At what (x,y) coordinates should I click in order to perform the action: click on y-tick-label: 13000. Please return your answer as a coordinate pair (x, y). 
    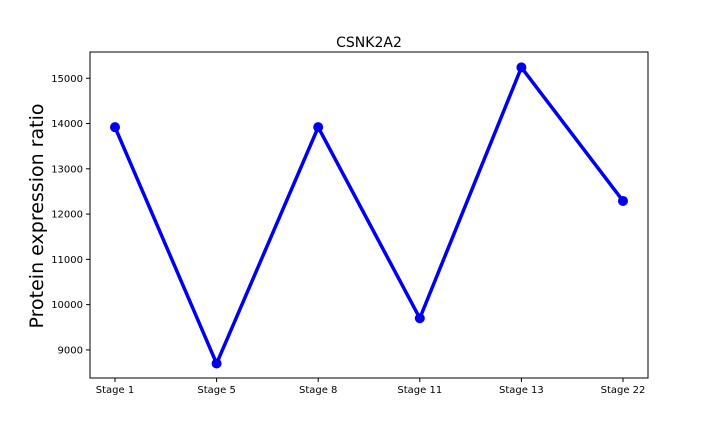
    Looking at the image, I should click on (67, 169).